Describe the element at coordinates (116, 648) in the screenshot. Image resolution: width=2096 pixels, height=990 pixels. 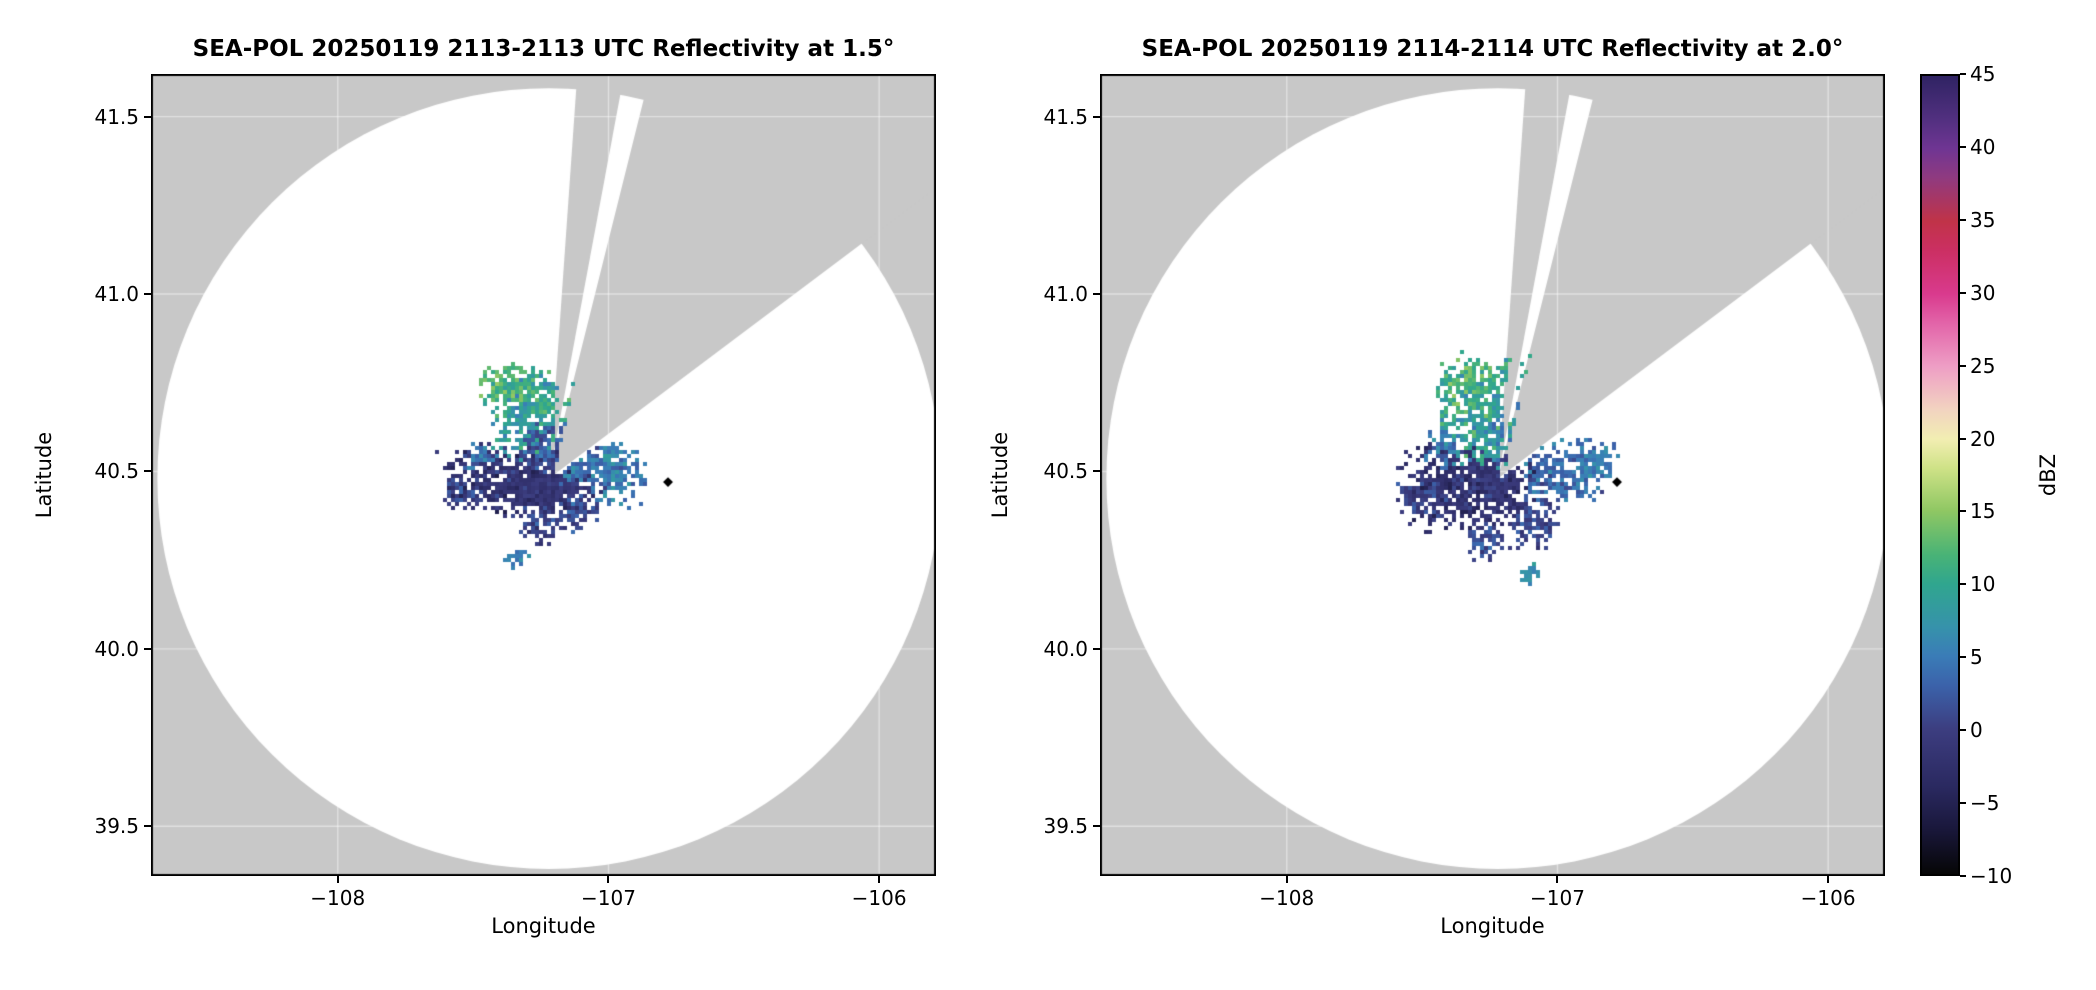
I see `y-tick-label-0-1: 40.0` at that location.